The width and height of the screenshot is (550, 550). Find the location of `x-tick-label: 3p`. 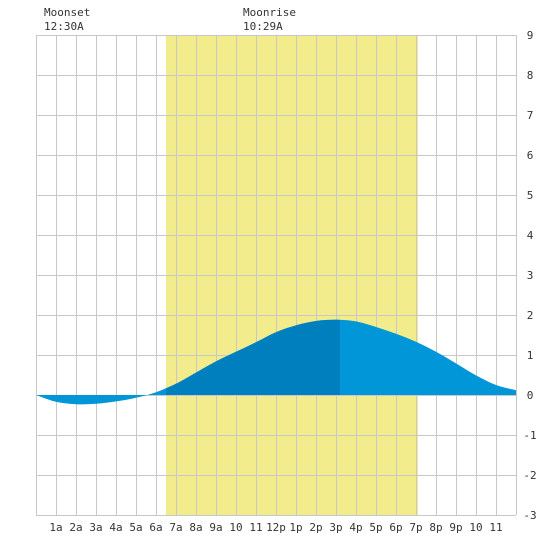

x-tick-label: 3p is located at coordinates (335, 527).